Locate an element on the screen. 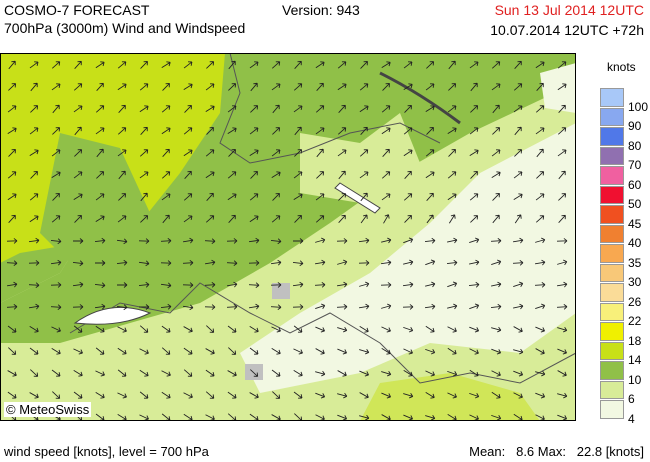  legend-item: 45 is located at coordinates (625, 218).